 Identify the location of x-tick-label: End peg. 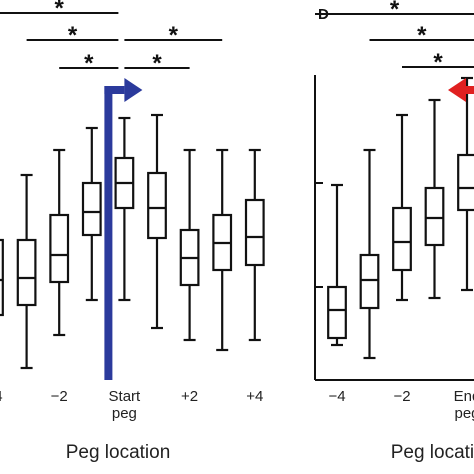
(463, 405).